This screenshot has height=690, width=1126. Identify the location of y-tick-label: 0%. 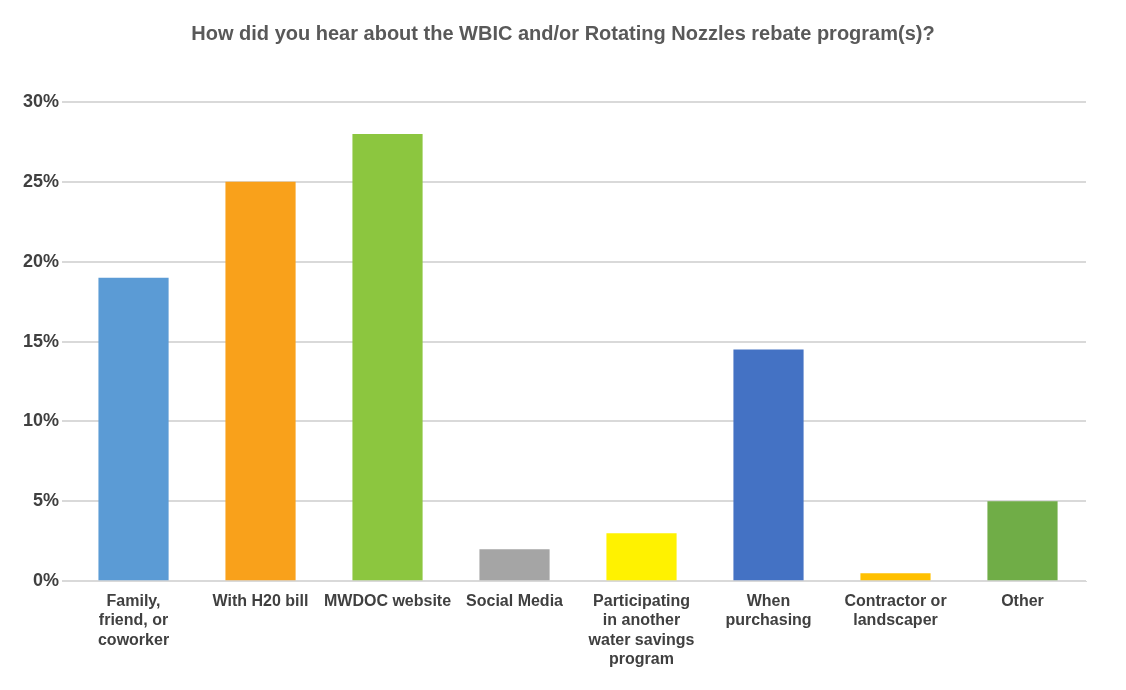
(46, 580).